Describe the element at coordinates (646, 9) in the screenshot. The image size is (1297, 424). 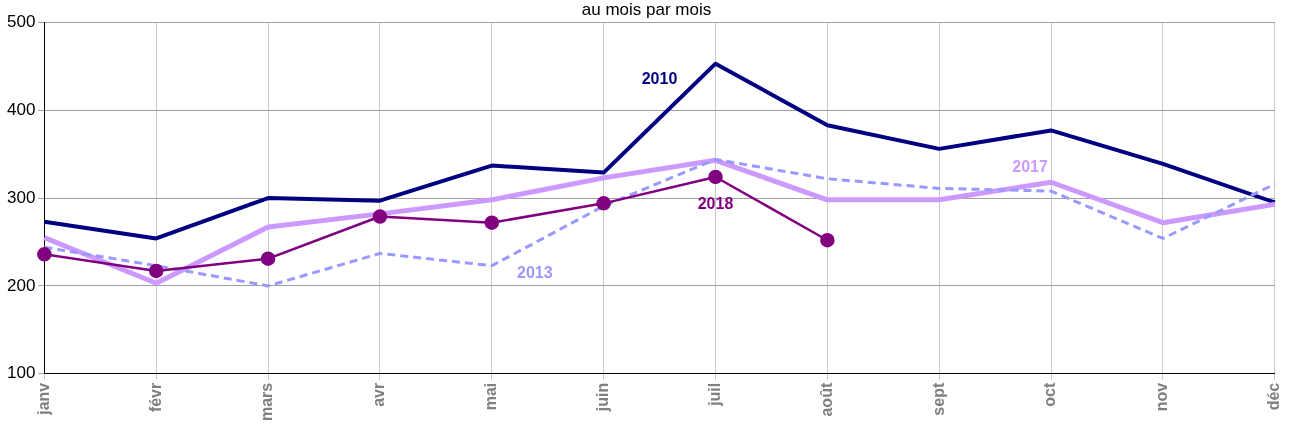
I see `chart-title: au mois par mois` at that location.